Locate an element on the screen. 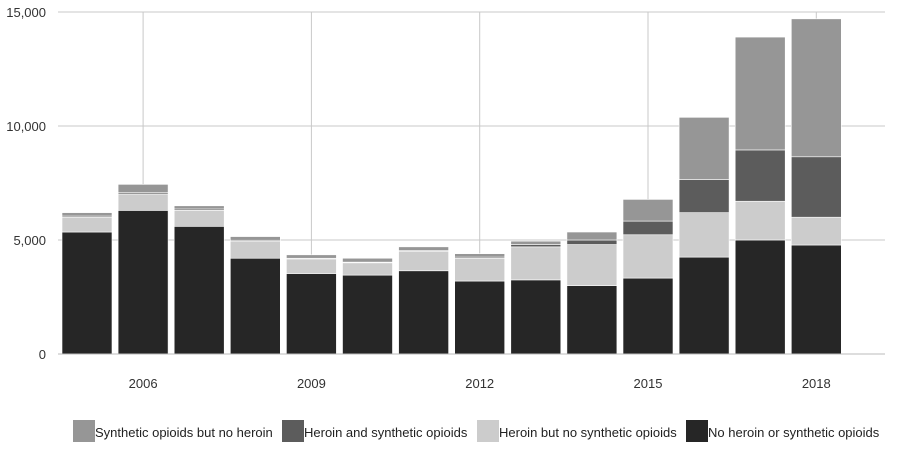 The height and width of the screenshot is (449, 900). y-tick-label: 10,000 is located at coordinates (26, 126).